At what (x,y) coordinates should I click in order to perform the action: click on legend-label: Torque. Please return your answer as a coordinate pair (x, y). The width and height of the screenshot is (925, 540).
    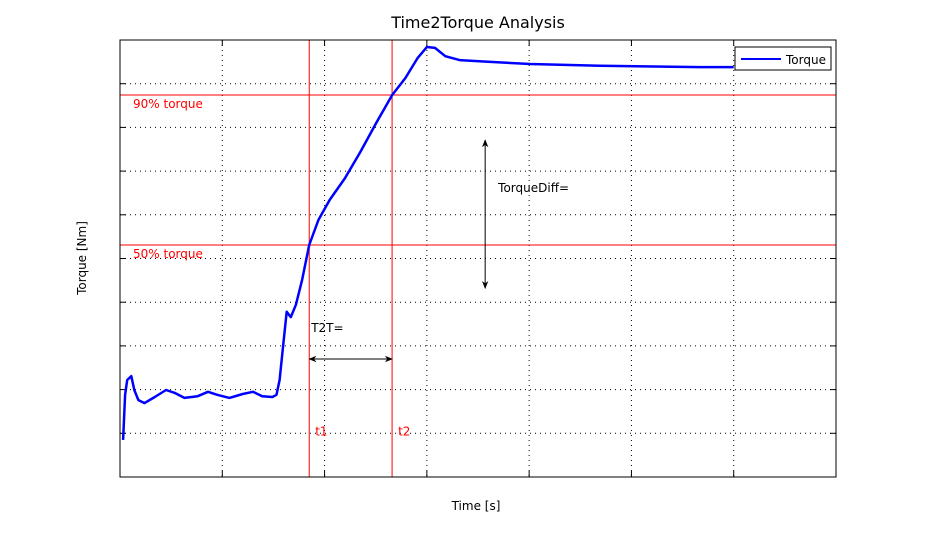
    Looking at the image, I should click on (805, 60).